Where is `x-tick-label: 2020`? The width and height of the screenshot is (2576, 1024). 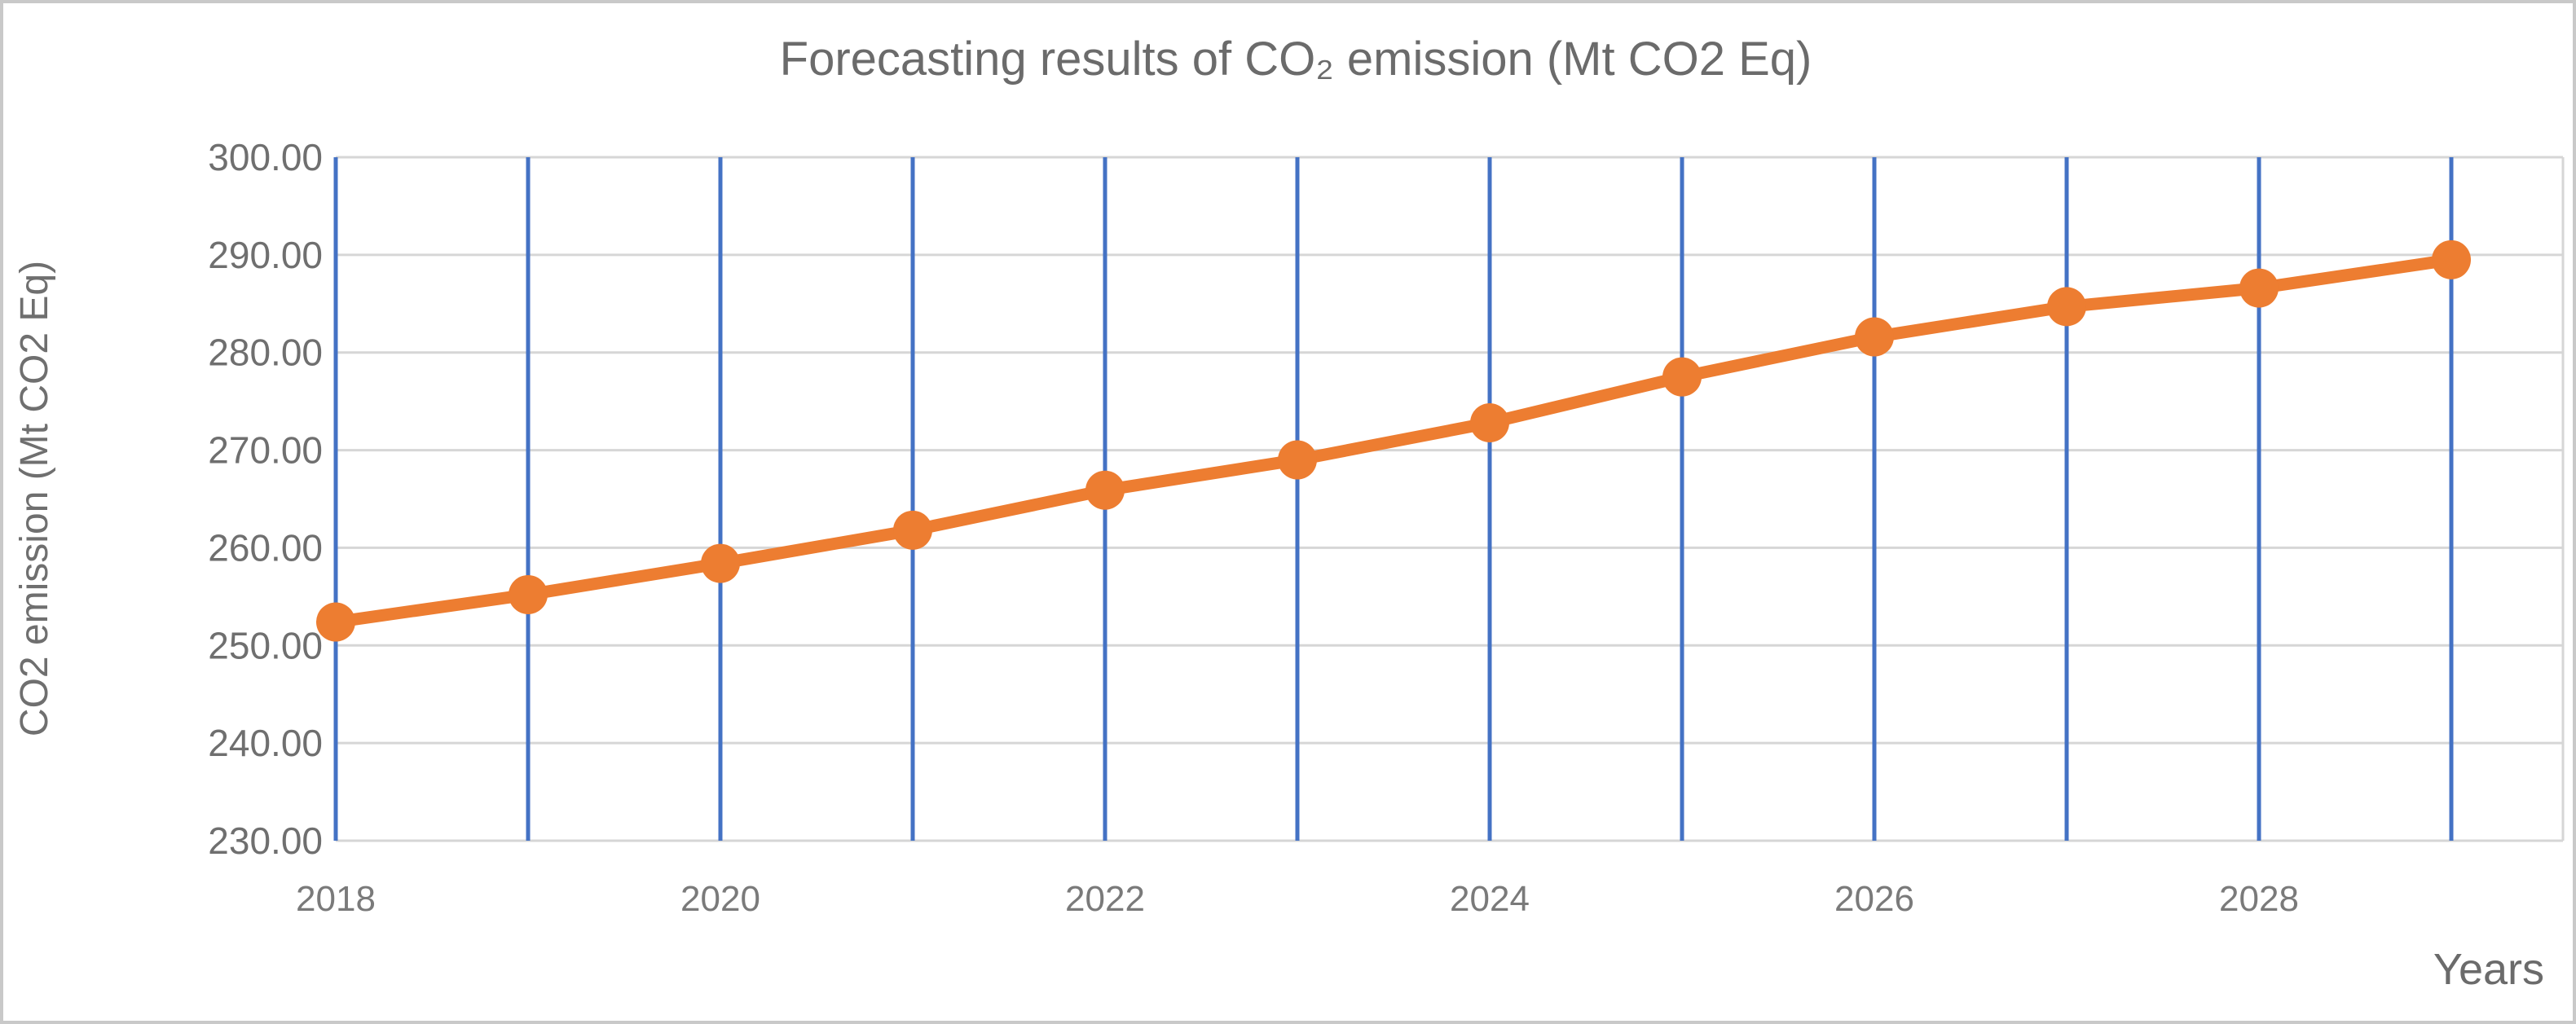 x-tick-label: 2020 is located at coordinates (720, 899).